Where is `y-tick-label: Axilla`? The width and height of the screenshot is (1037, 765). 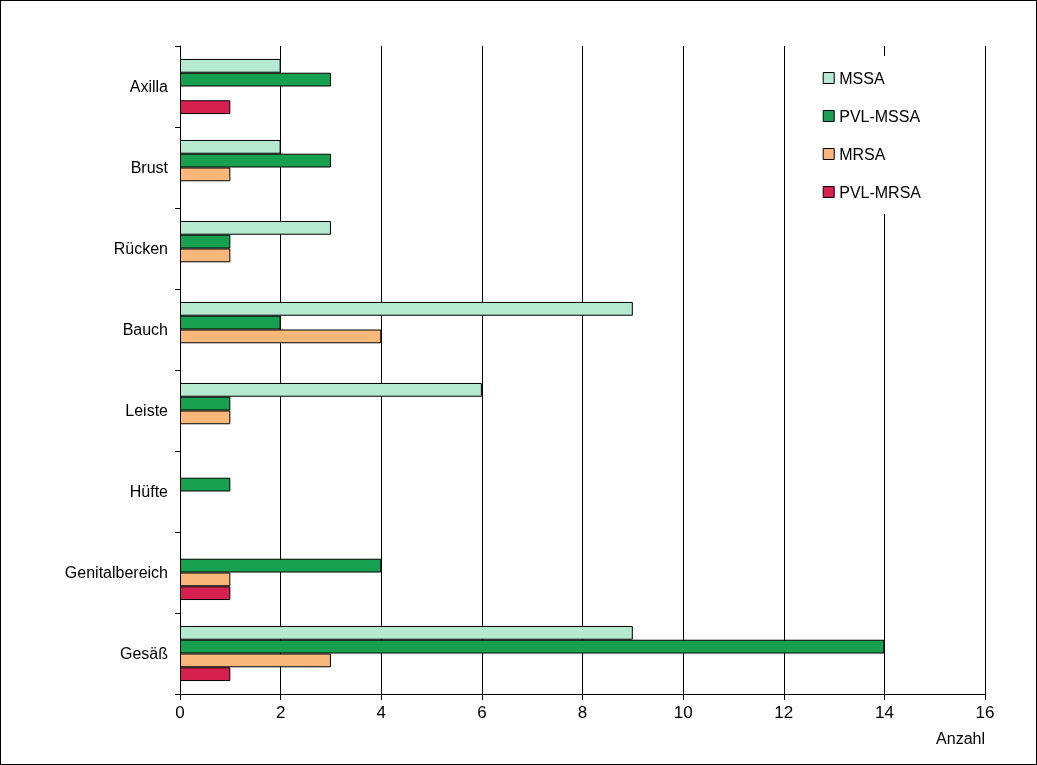 y-tick-label: Axilla is located at coordinates (149, 86).